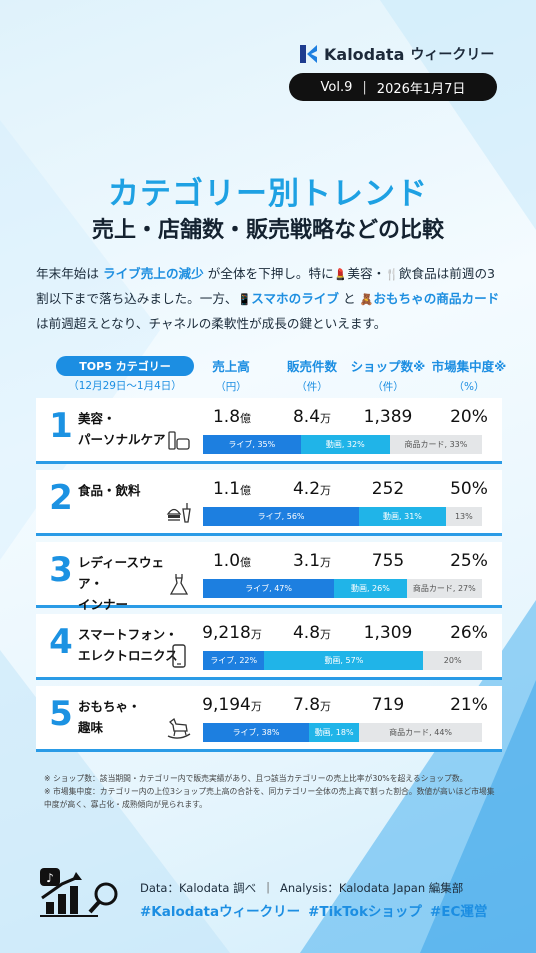  I want to click on shops-value: 1,389, so click(388, 417).